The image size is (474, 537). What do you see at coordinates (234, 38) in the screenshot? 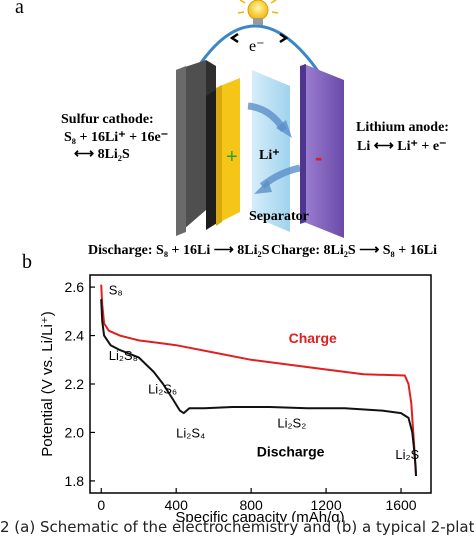
I see `arrow-left-icon` at bounding box center [234, 38].